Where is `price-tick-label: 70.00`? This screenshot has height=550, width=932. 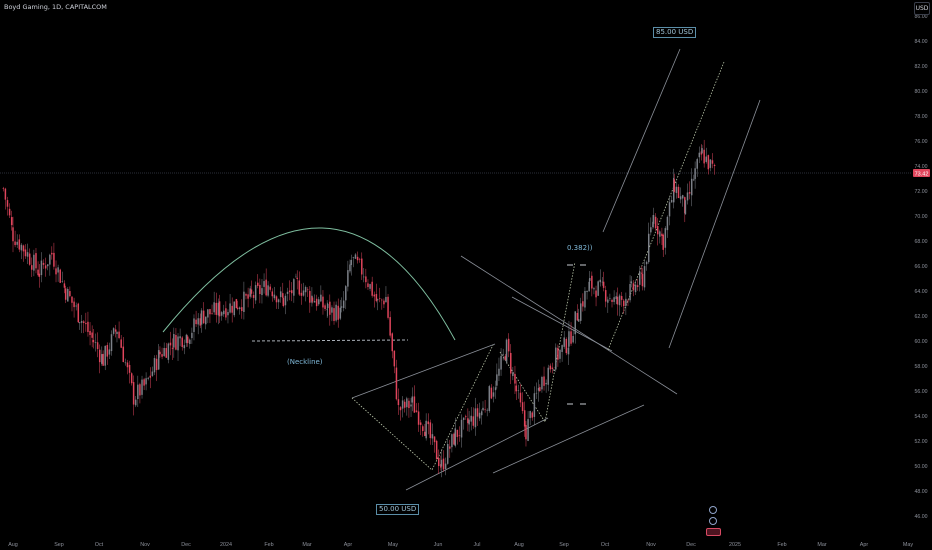 price-tick-label: 70.00 is located at coordinates (921, 217).